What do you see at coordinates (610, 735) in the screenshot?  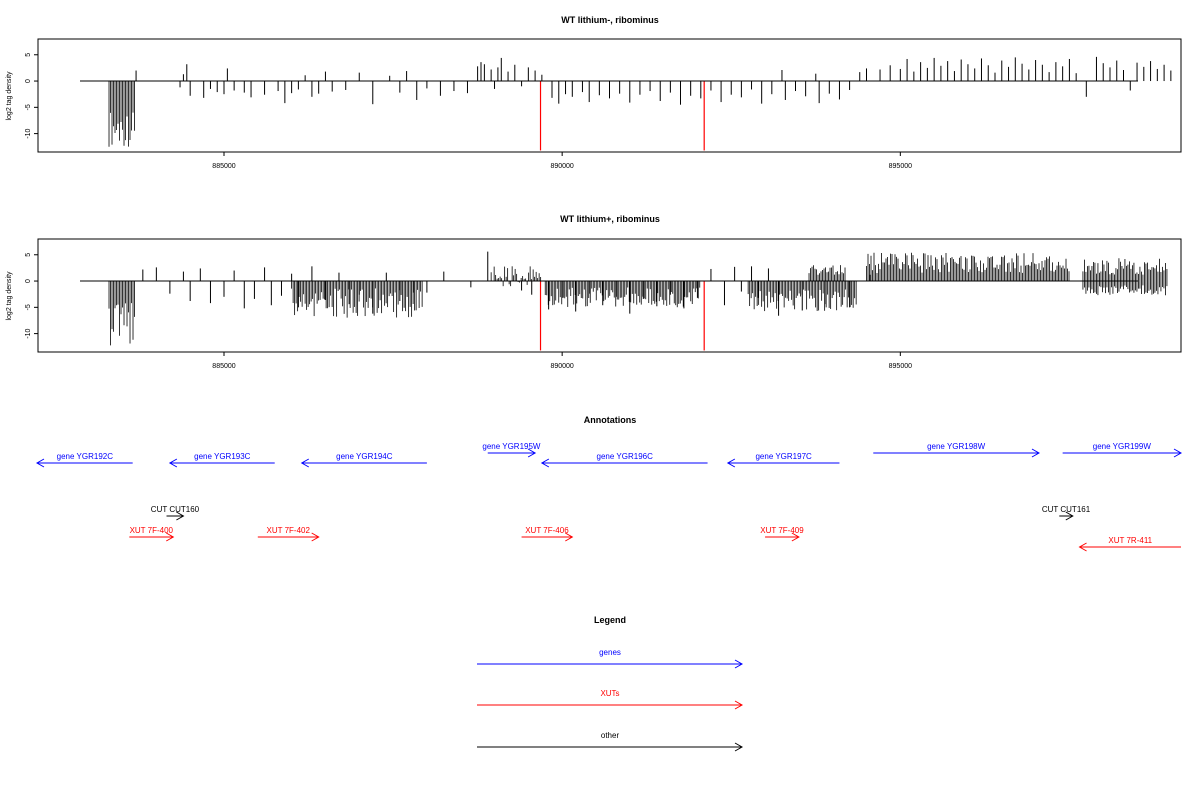 I see `legend-label: other` at bounding box center [610, 735].